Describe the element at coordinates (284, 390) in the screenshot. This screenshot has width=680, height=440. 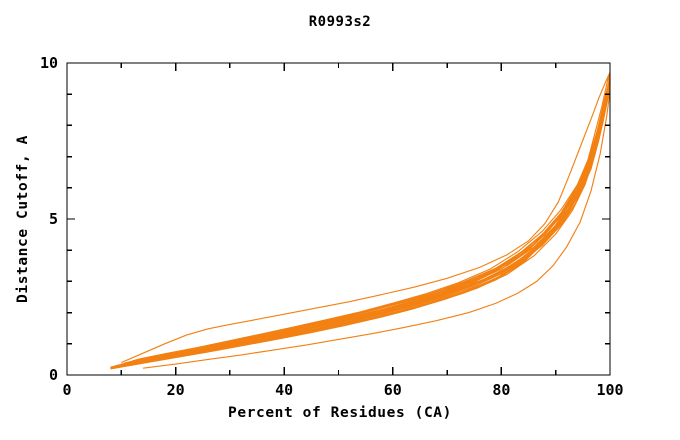
I see `x-tick-label: 40` at that location.